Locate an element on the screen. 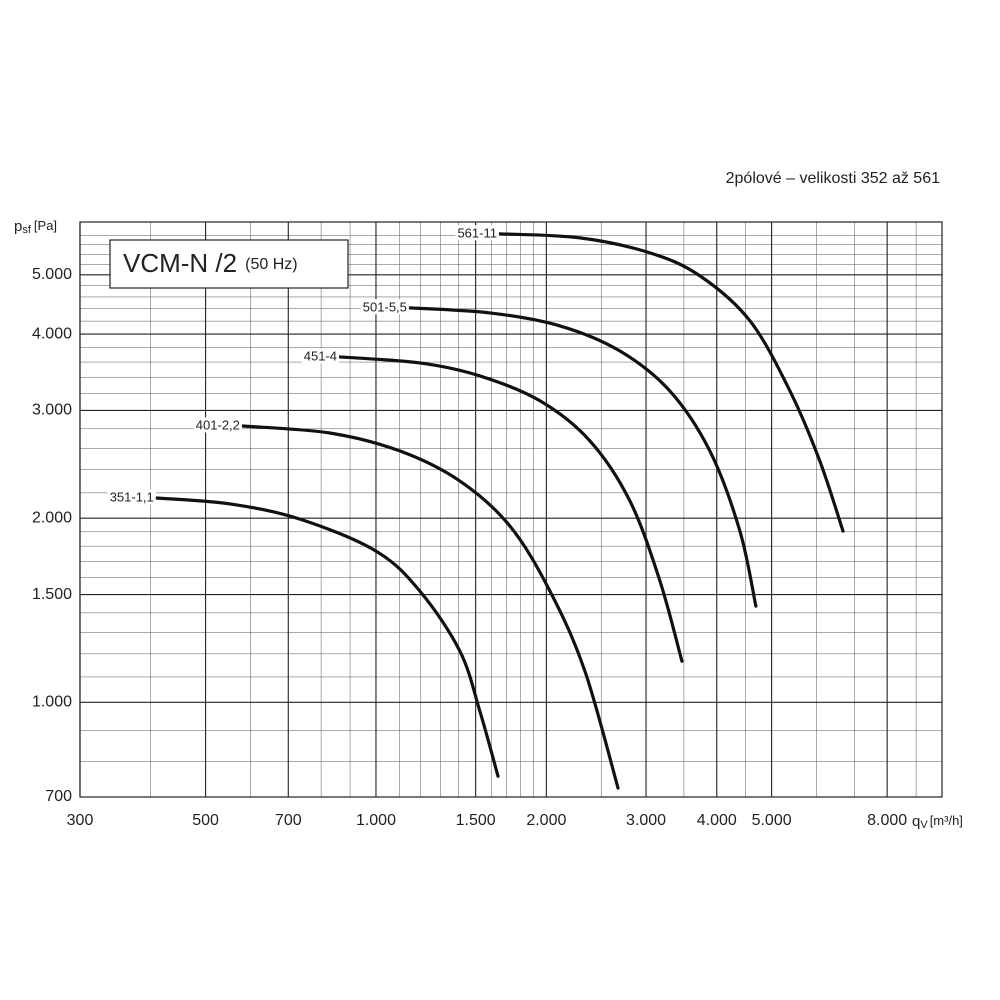 The height and width of the screenshot is (1000, 1000). y-label-unit: [Pa] is located at coordinates (45, 225).